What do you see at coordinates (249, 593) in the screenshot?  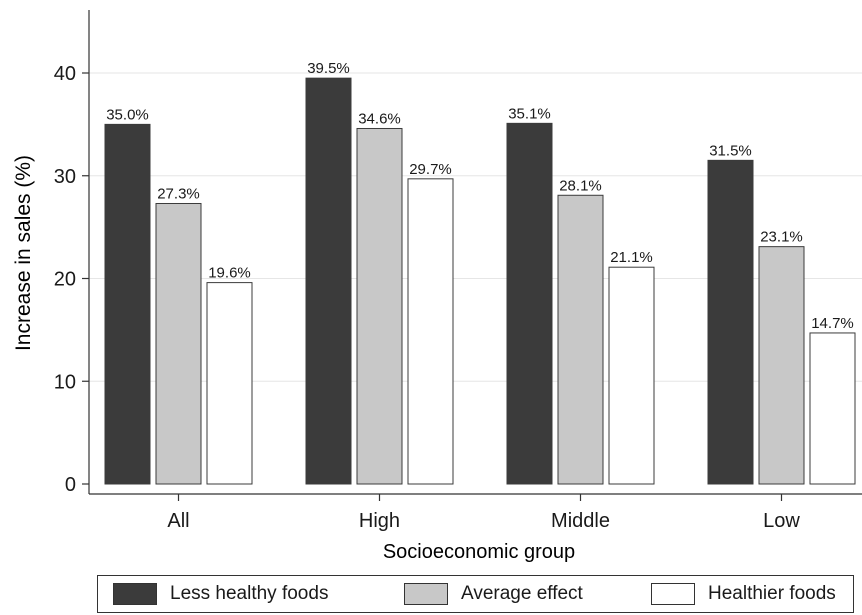 I see `legend-label-less-healthy: Less healthy foods` at bounding box center [249, 593].